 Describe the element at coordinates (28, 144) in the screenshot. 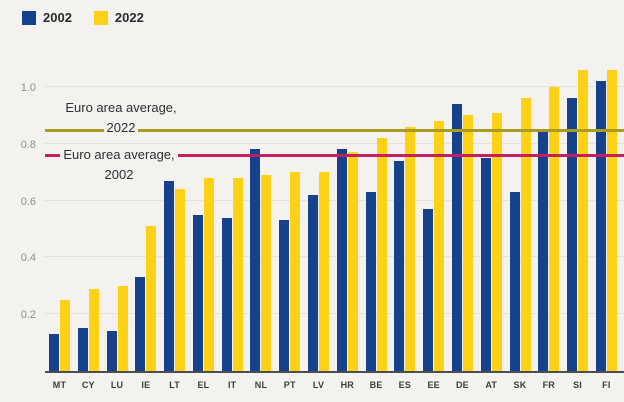

I see `y-axis-tick-label: 0.8` at that location.